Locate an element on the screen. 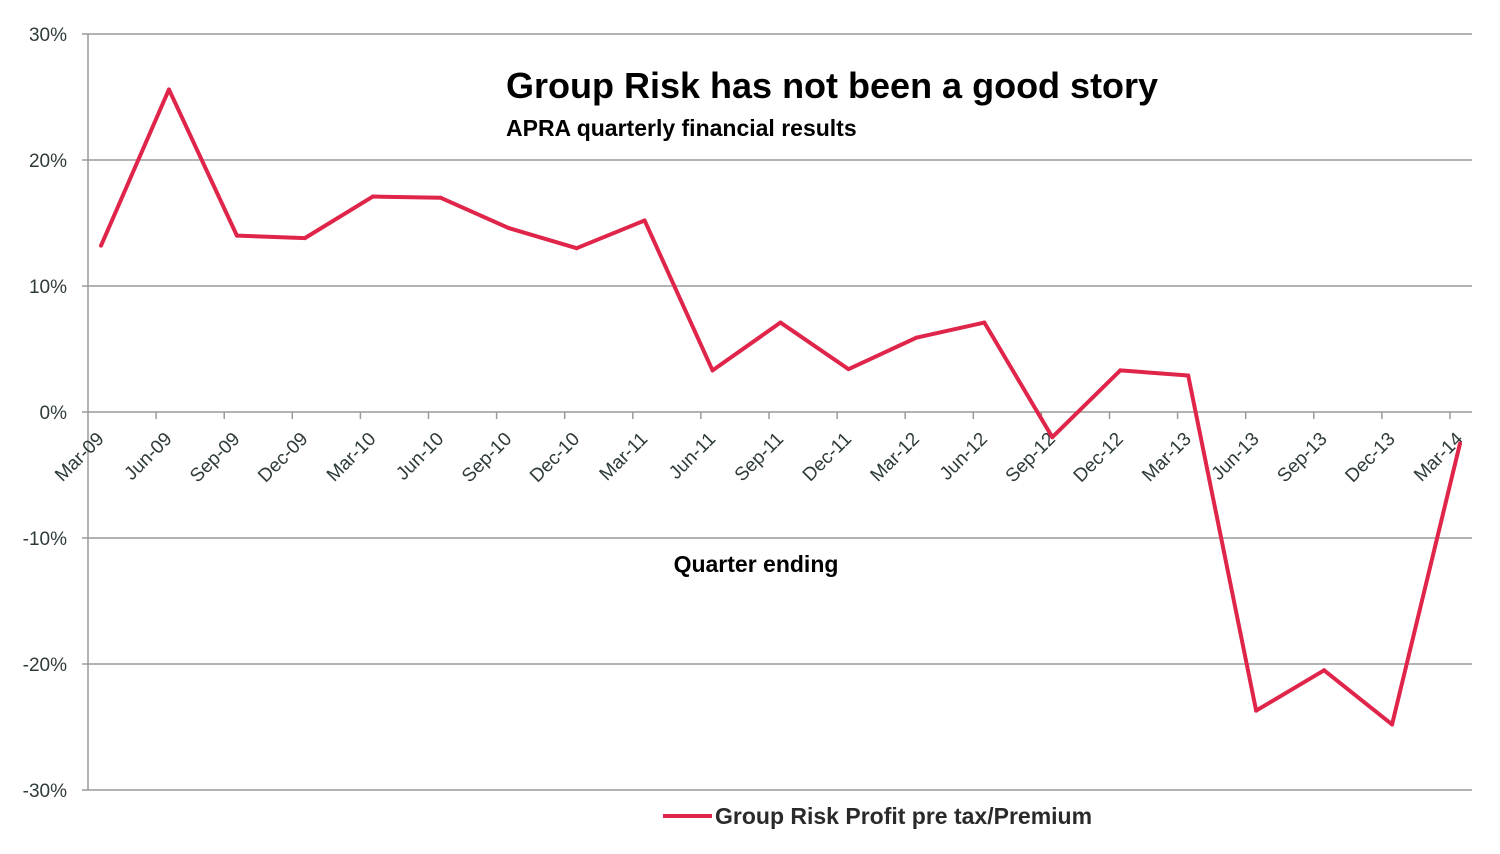  chart-title: Group Risk has not been a good story is located at coordinates (832, 85).